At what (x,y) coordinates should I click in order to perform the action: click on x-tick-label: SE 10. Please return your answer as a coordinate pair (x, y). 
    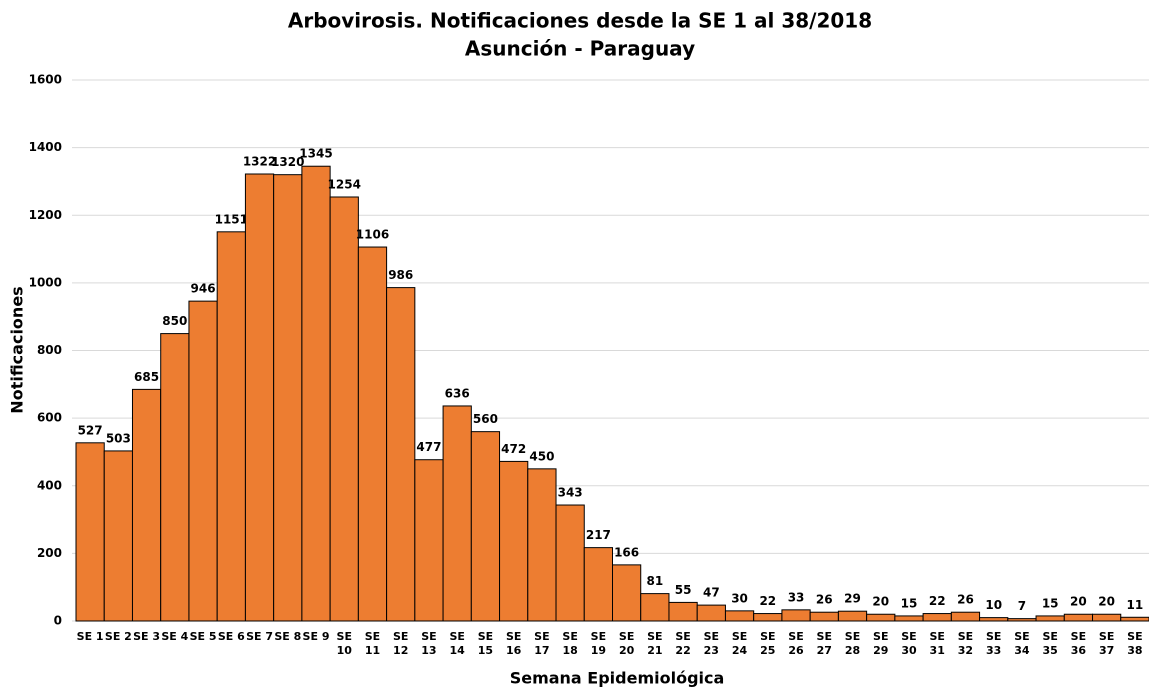
    Looking at the image, I should click on (344, 643).